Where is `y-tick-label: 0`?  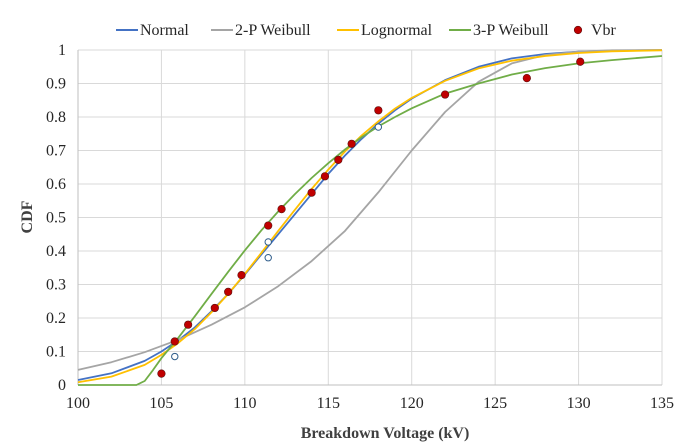
y-tick-label: 0 is located at coordinates (62, 385).